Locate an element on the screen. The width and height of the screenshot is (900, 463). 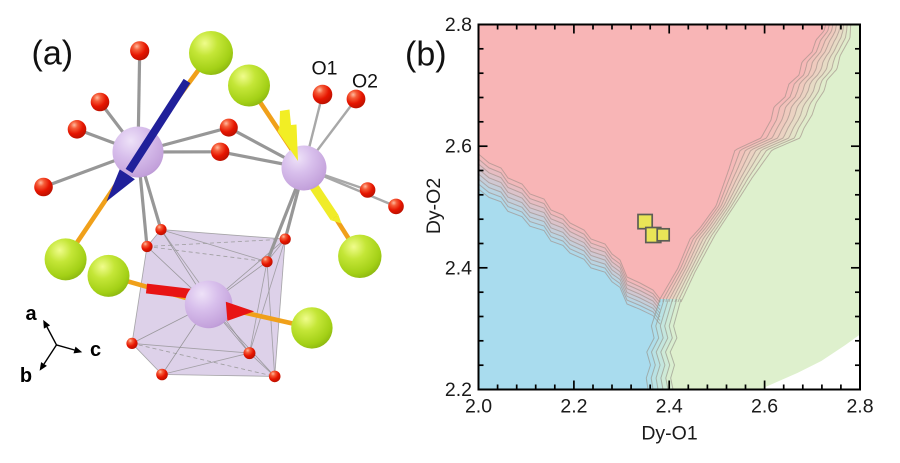
svg-text: Dy-O2 is located at coordinates (434, 206).